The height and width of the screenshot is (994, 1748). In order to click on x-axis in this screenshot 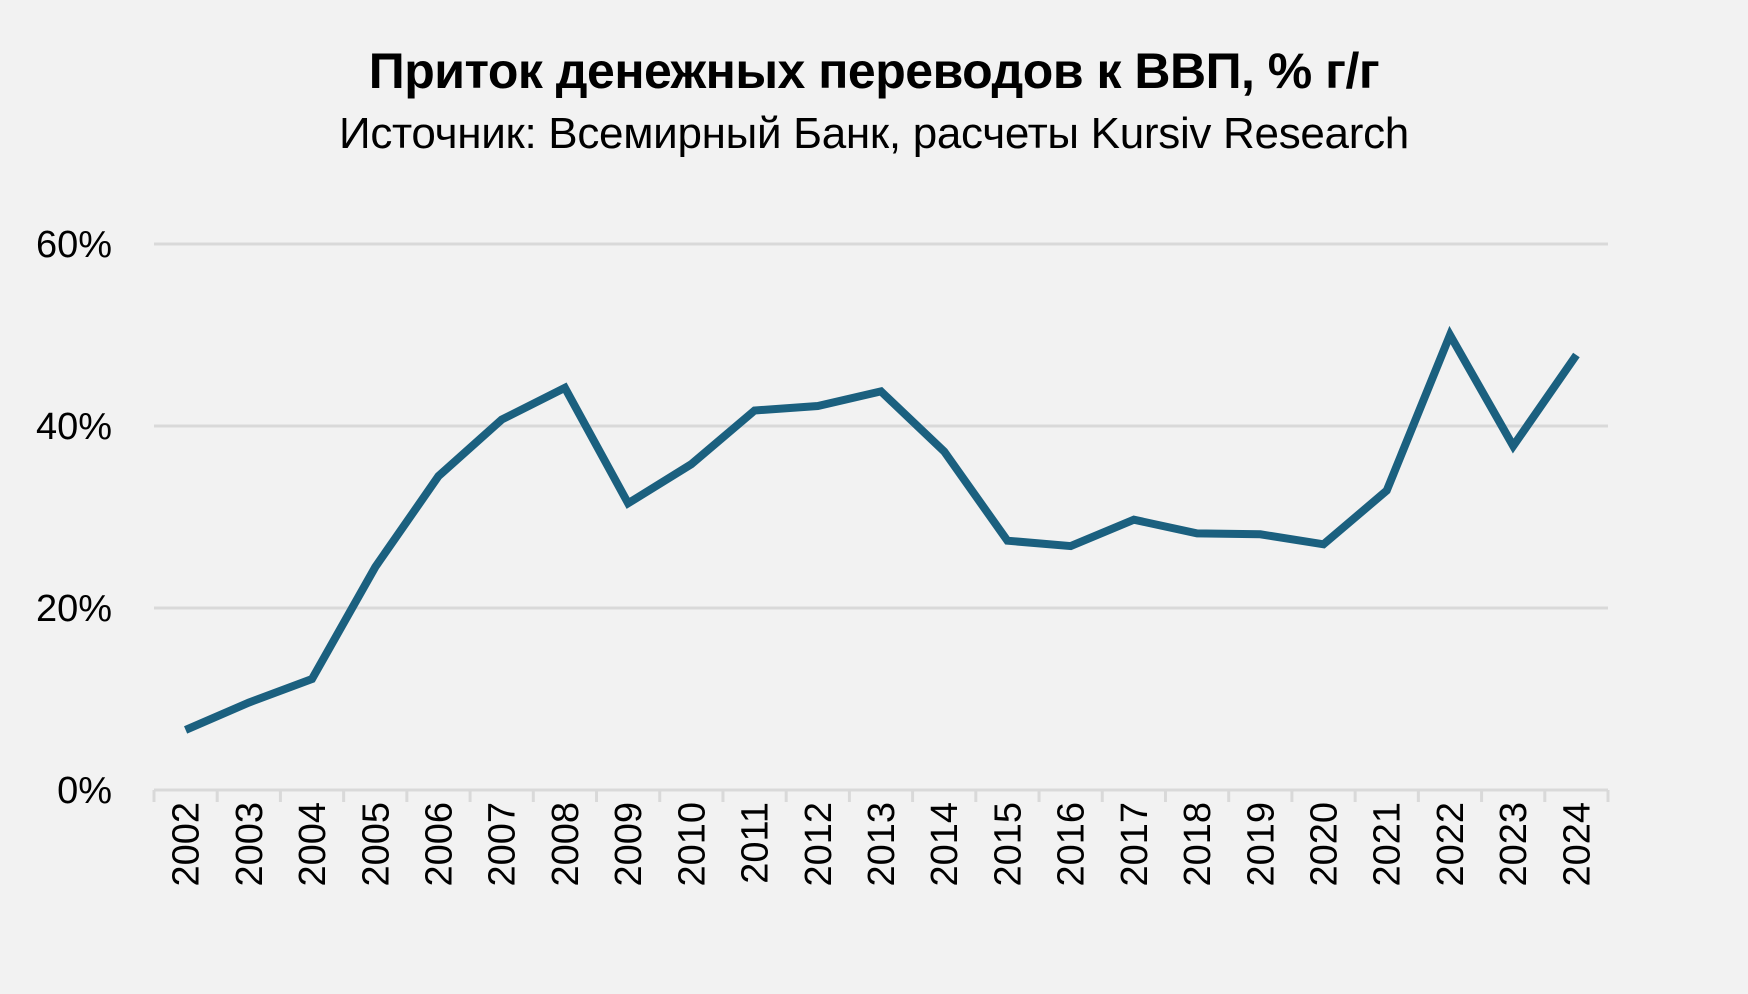, I will do `click(881, 795)`.